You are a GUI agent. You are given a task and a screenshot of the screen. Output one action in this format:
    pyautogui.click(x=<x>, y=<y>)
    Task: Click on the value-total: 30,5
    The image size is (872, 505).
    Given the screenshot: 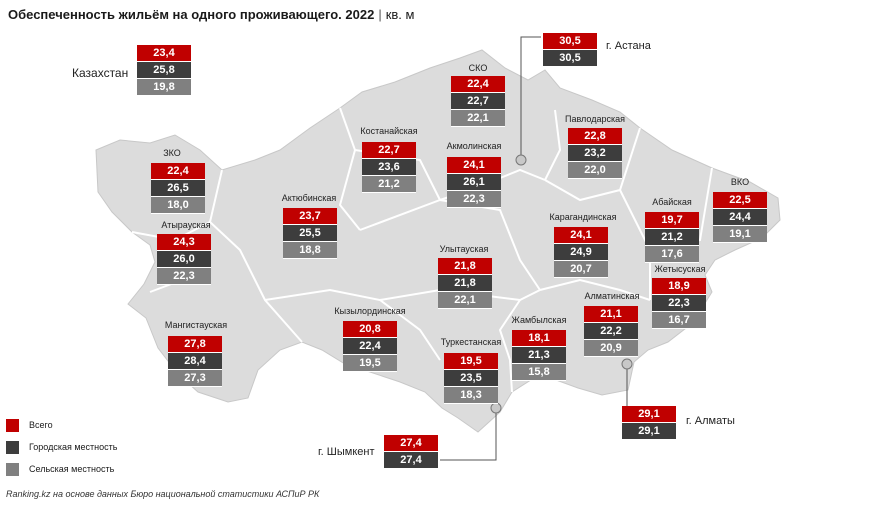 What is the action you would take?
    pyautogui.click(x=570, y=41)
    